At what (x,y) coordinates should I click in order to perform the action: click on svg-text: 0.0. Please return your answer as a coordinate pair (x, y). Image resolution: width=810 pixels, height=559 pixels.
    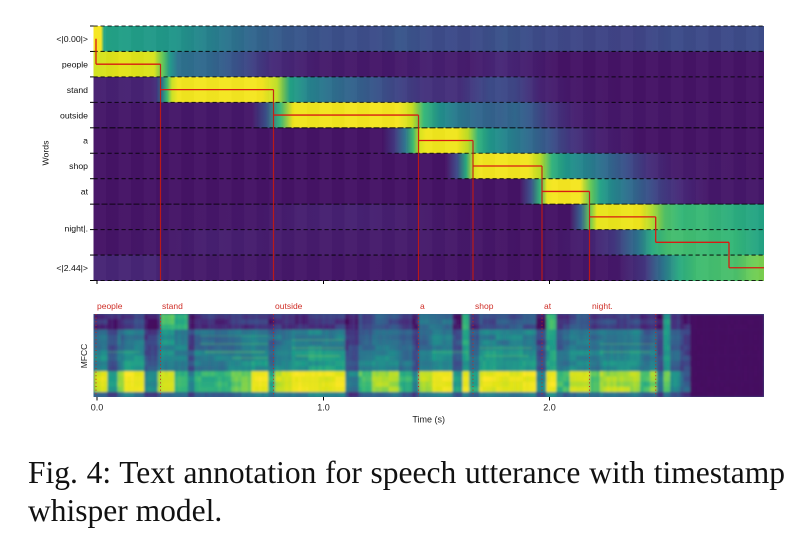
    Looking at the image, I should click on (97, 408).